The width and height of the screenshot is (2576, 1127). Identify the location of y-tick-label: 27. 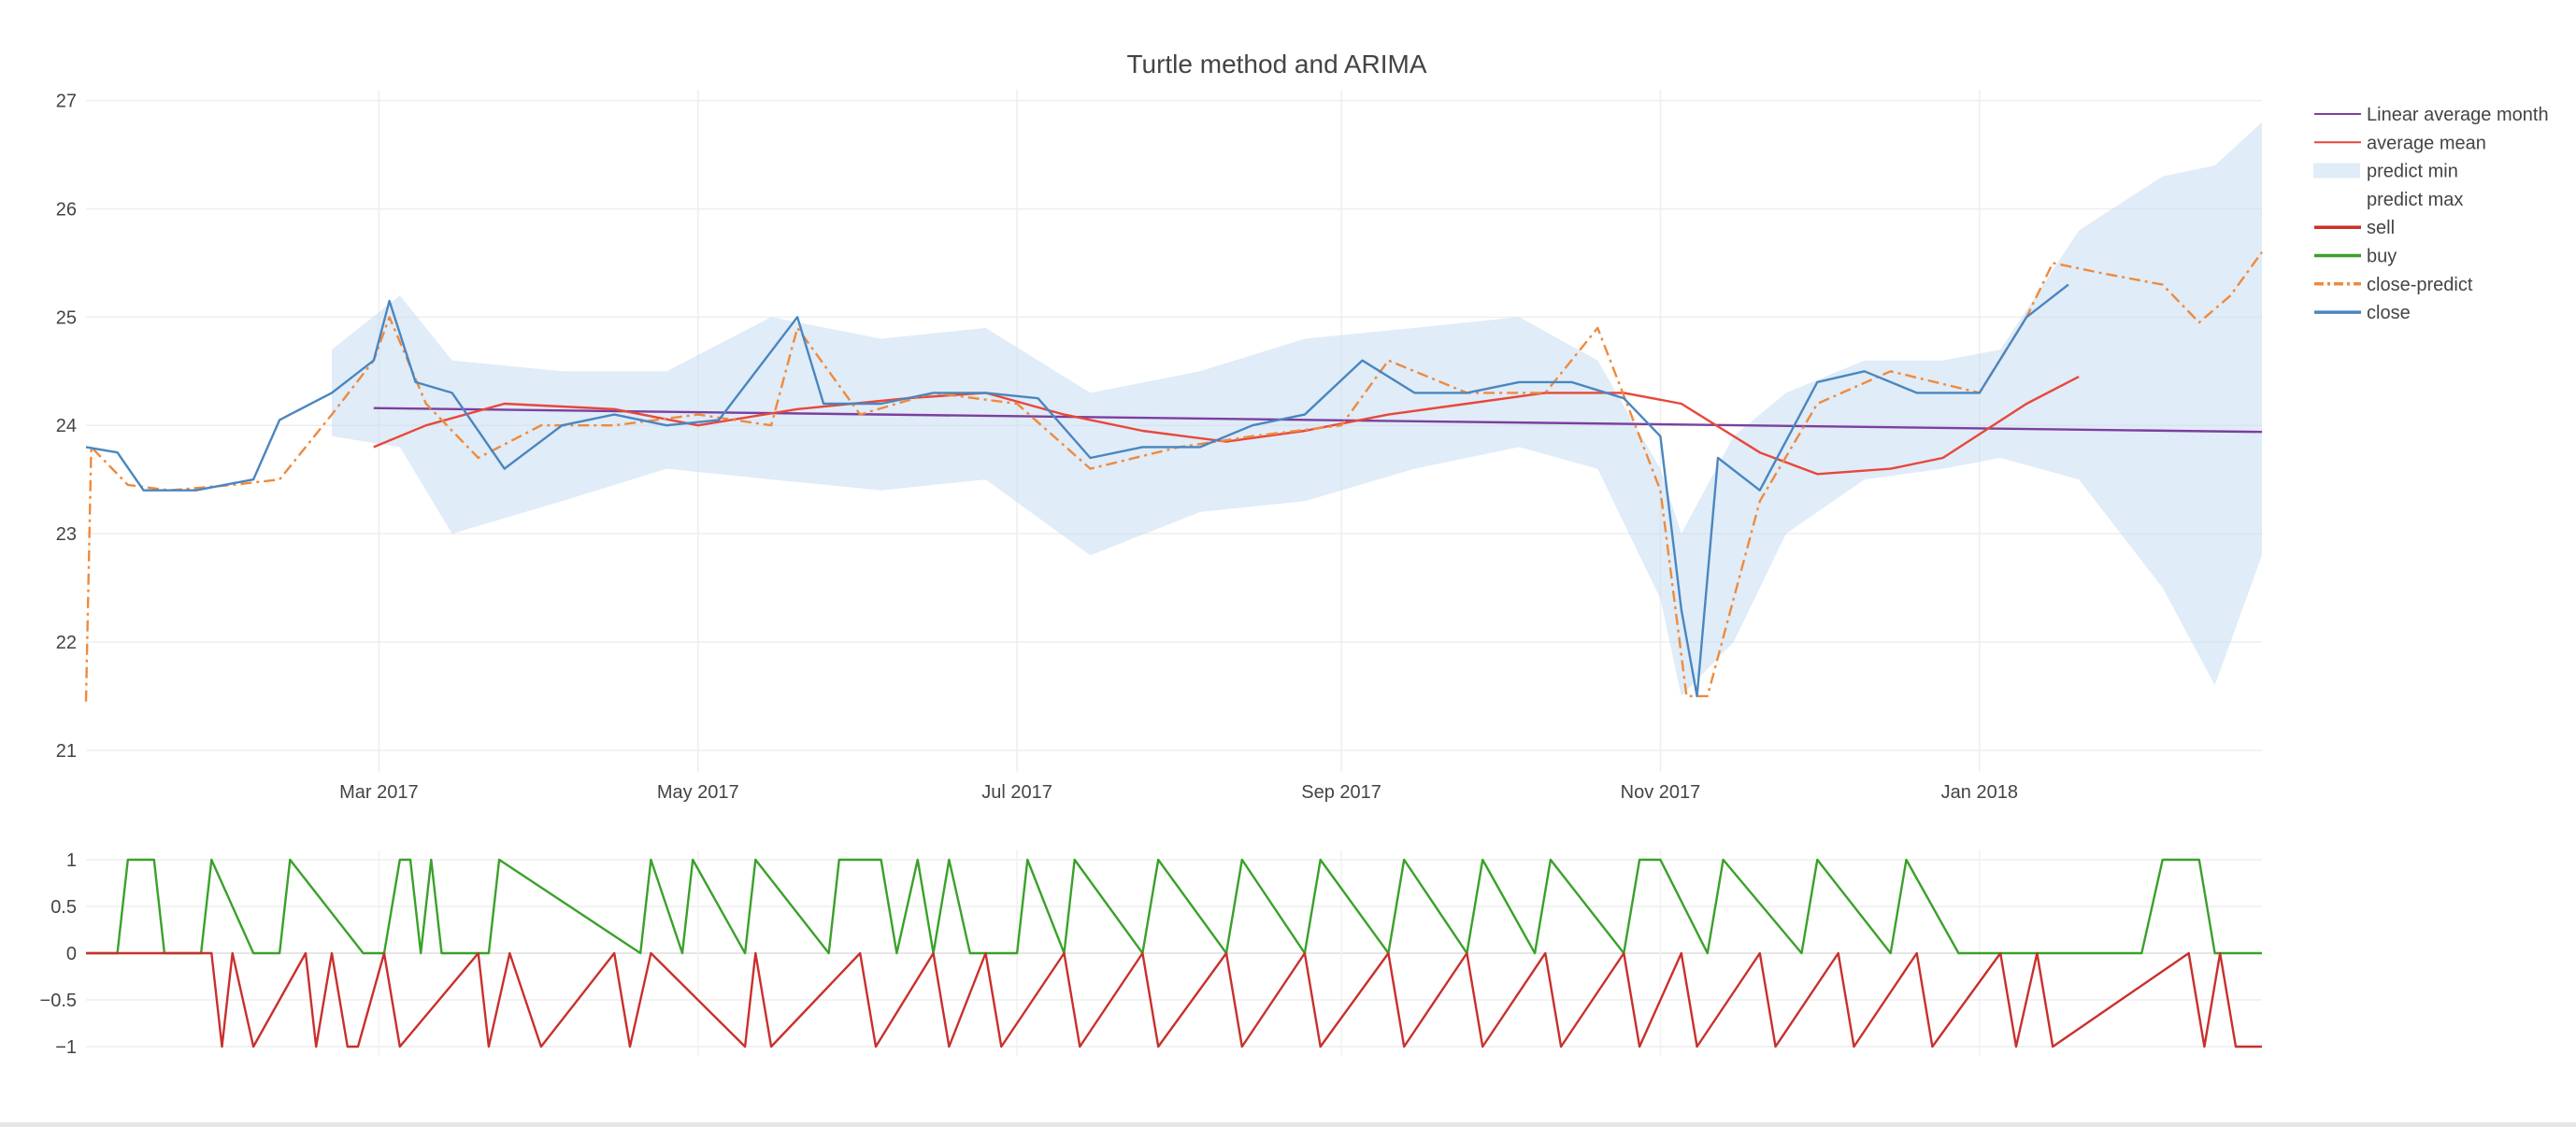
(66, 102).